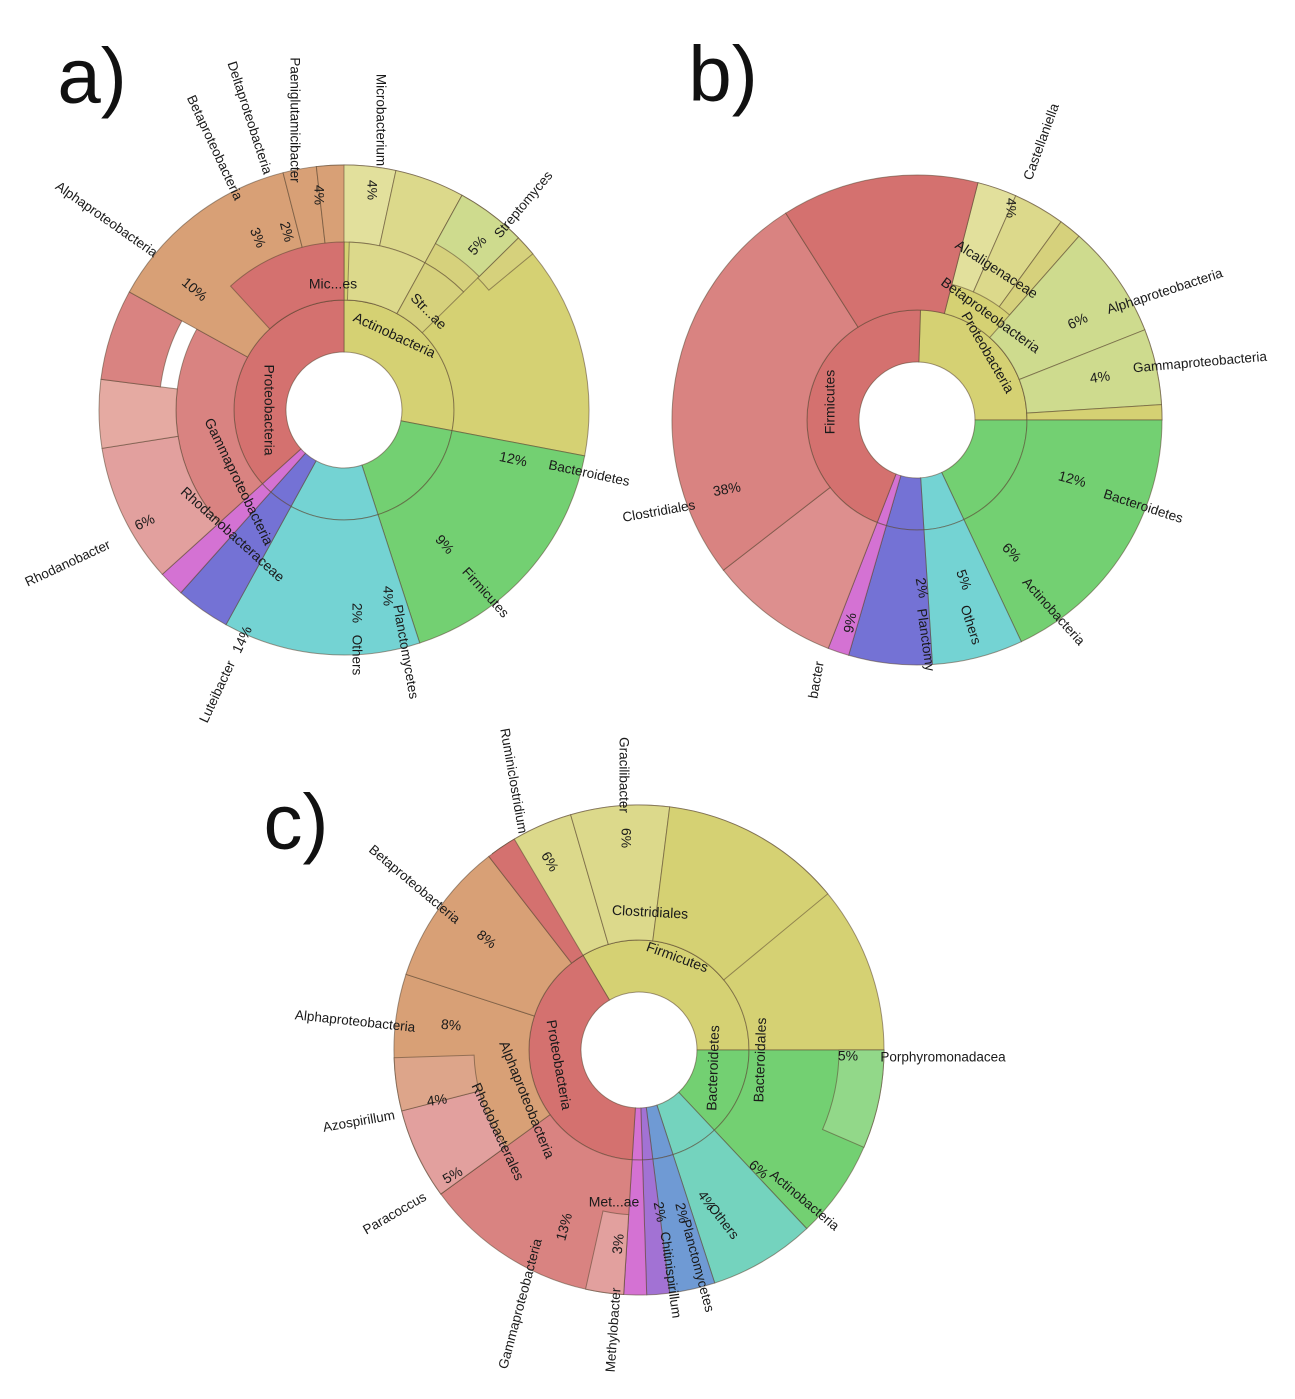 The width and height of the screenshot is (1295, 1399). What do you see at coordinates (815, 680) in the screenshot?
I see `outer-label: bacter` at bounding box center [815, 680].